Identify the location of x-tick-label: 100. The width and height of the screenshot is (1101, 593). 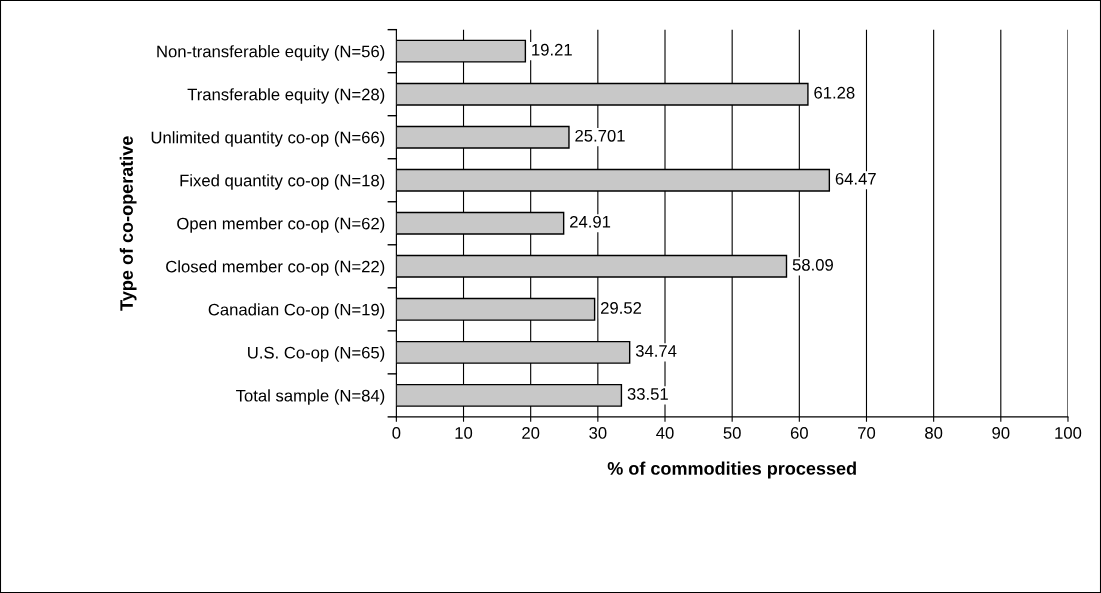
(1068, 433).